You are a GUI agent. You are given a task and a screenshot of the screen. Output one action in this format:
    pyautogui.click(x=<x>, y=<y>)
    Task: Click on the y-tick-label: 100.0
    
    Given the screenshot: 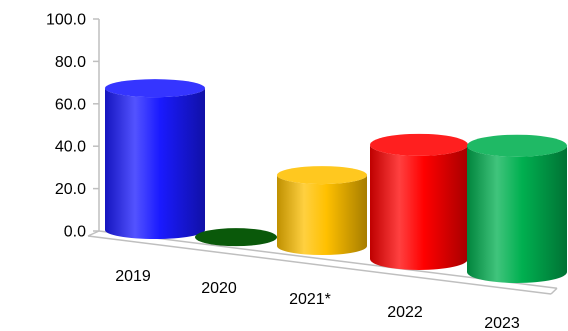 What is the action you would take?
    pyautogui.click(x=66, y=20)
    